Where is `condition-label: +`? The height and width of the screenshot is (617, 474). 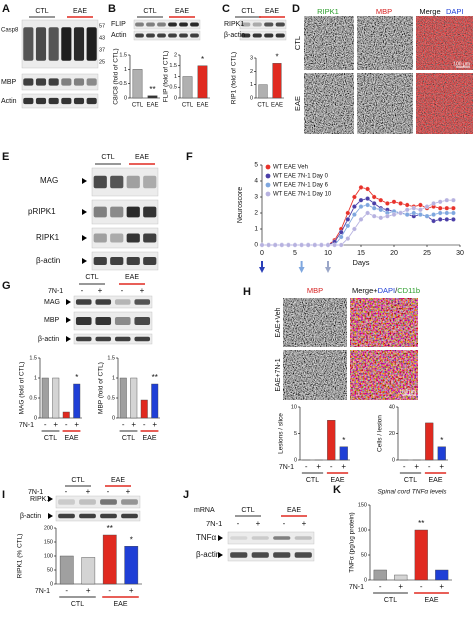 condition-label: + is located at coordinates (88, 491).